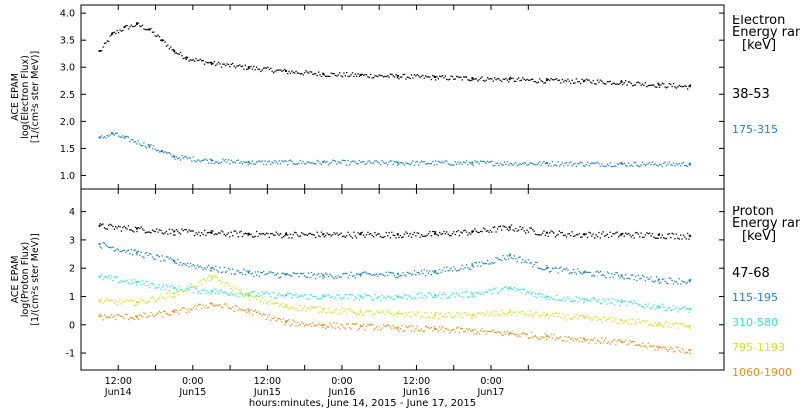 The image size is (800, 410). Describe the element at coordinates (395, 328) in the screenshot. I see `series-proton-1060-1900` at that location.